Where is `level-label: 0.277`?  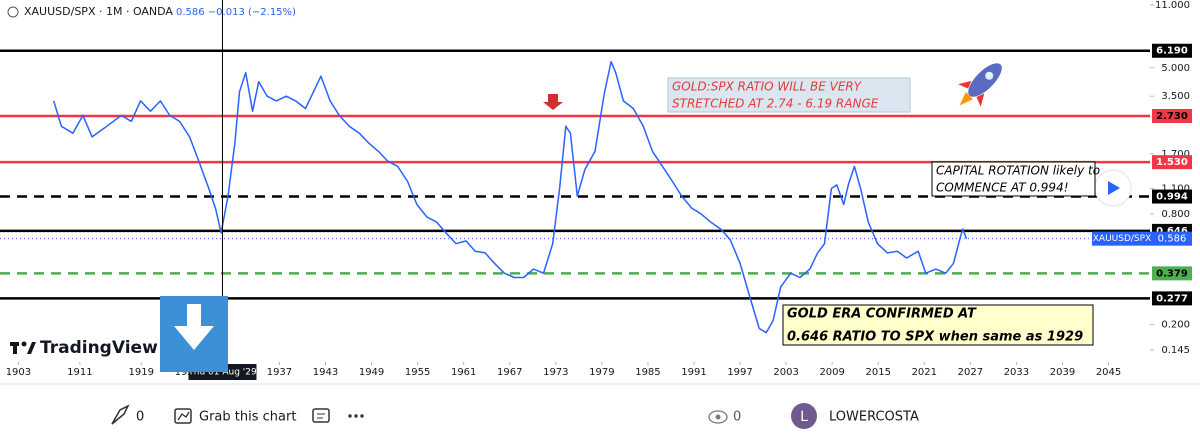 level-label: 0.277 is located at coordinates (1172, 298).